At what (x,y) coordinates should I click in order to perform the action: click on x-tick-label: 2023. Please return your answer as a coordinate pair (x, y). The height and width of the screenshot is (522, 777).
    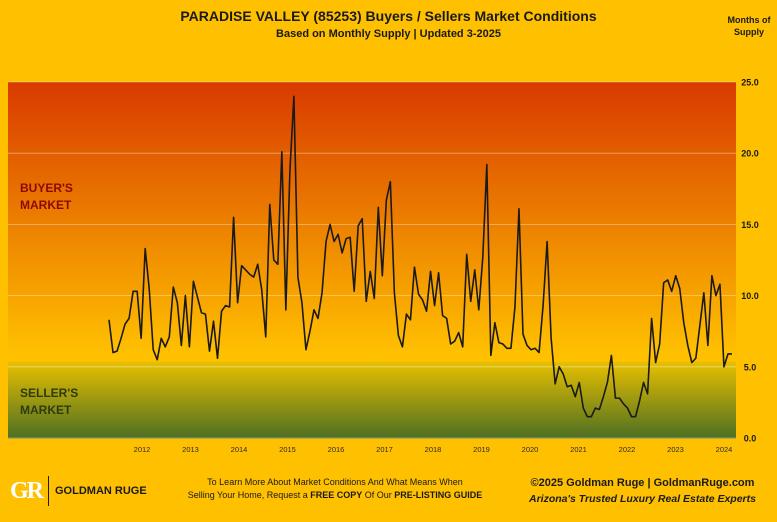
    Looking at the image, I should click on (675, 449).